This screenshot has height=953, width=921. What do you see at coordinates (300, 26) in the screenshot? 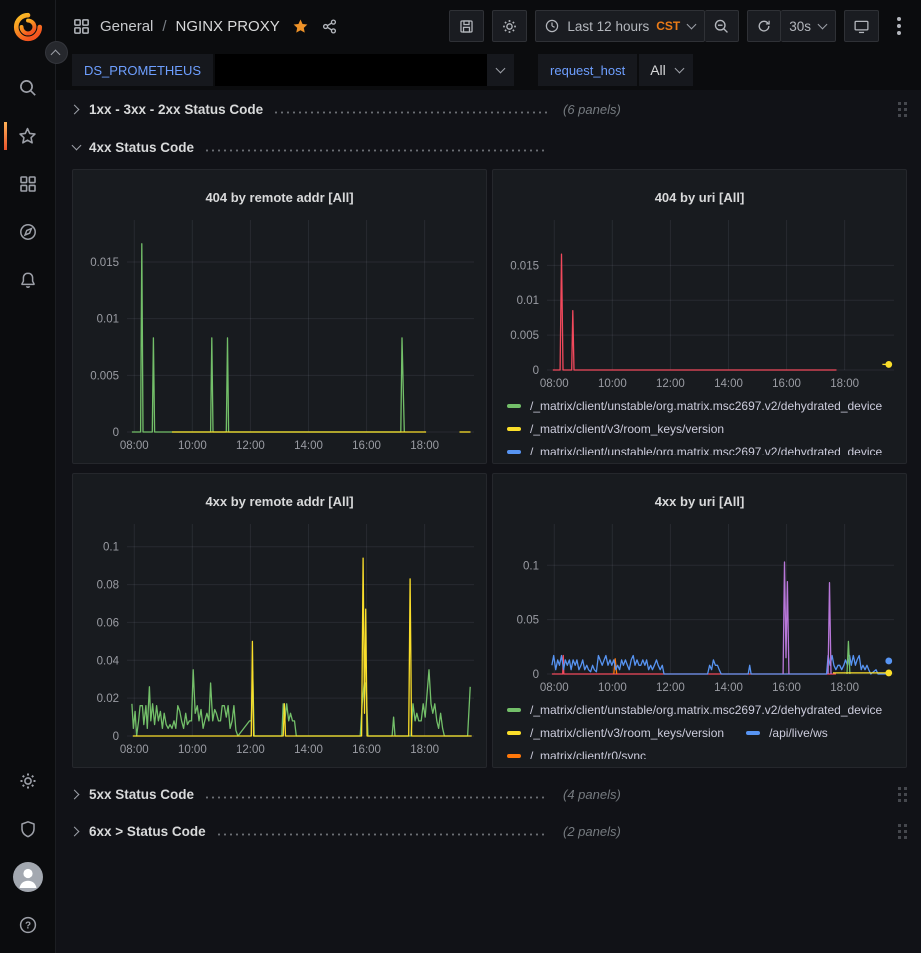
I see `favorite-star-icon` at bounding box center [300, 26].